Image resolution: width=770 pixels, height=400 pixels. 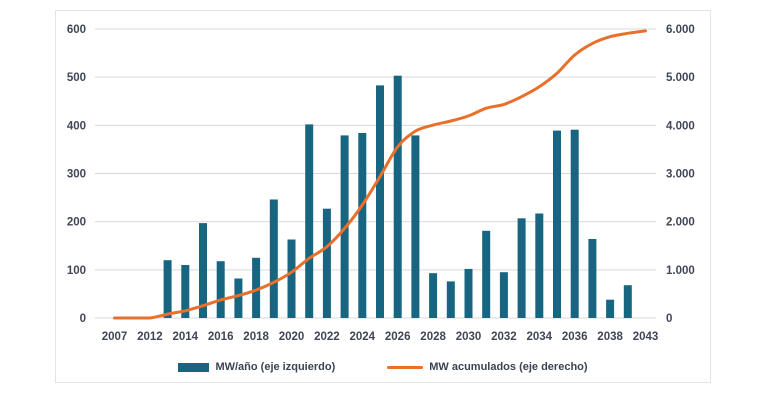 What do you see at coordinates (574, 223) in the screenshot?
I see `bar-2036` at bounding box center [574, 223].